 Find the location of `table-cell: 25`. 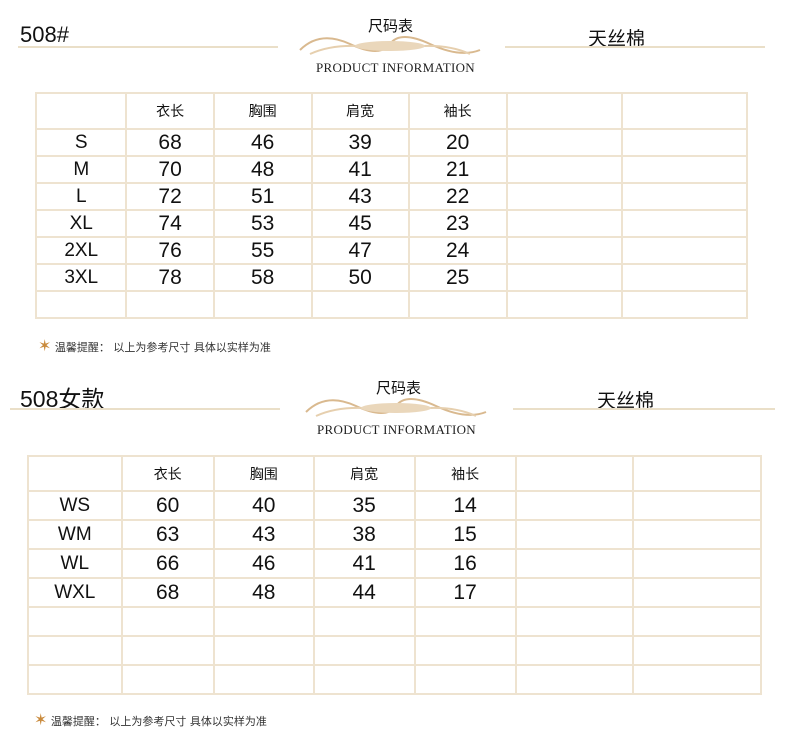

table-cell: 25 is located at coordinates (457, 277).